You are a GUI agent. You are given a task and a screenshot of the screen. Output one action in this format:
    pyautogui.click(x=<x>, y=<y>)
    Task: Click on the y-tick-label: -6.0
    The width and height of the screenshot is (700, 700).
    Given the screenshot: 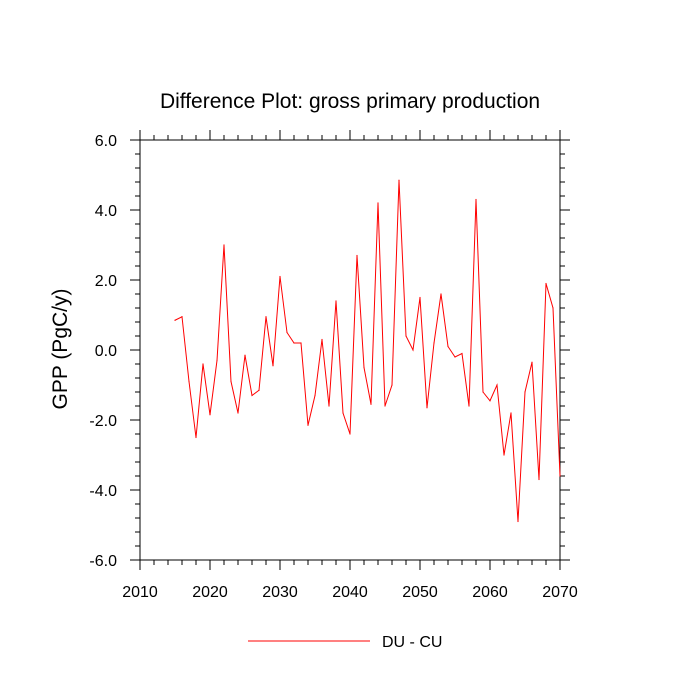 What is the action you would take?
    pyautogui.click(x=103, y=561)
    